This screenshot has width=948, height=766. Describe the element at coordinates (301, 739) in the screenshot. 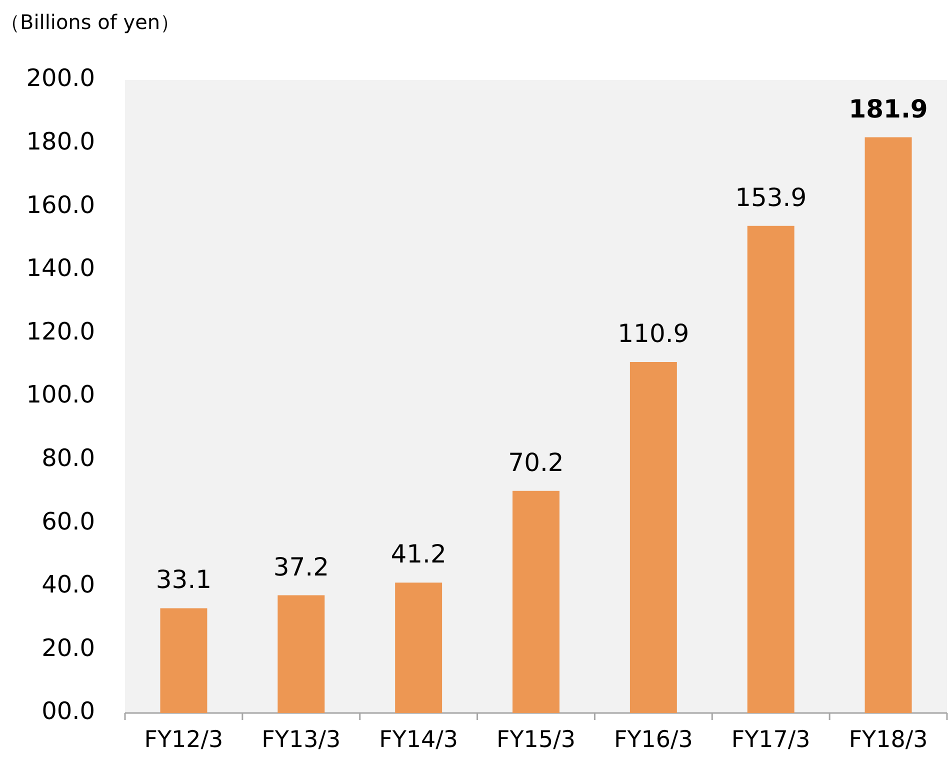

I see `x-tick-label: FY13/3` at that location.